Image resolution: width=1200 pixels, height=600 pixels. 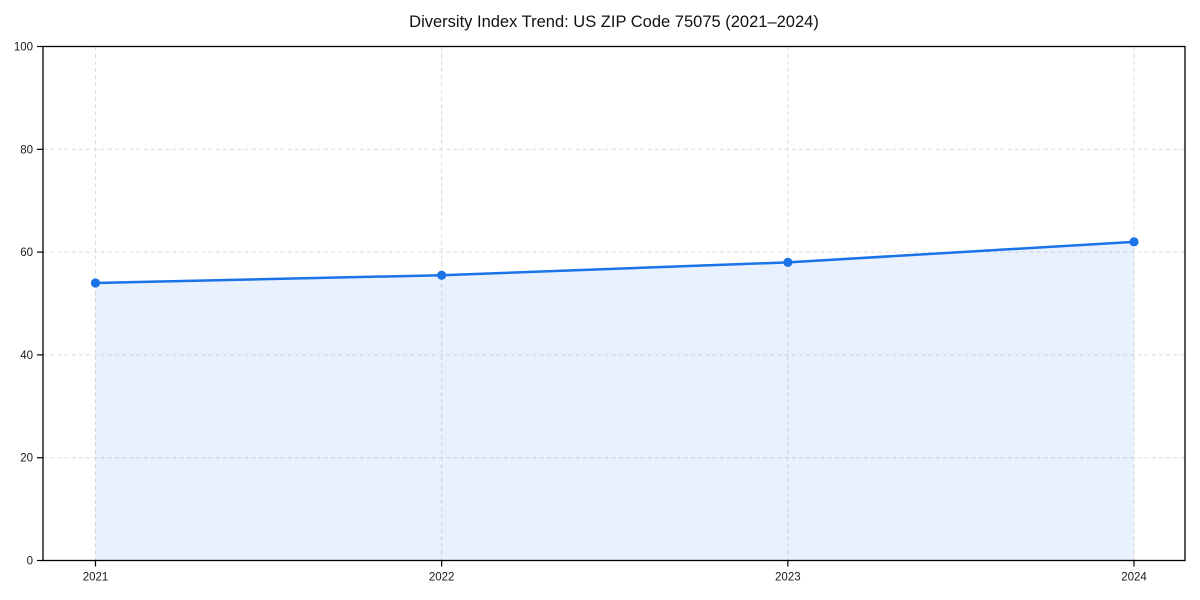 I want to click on data-point-2023, so click(x=788, y=262).